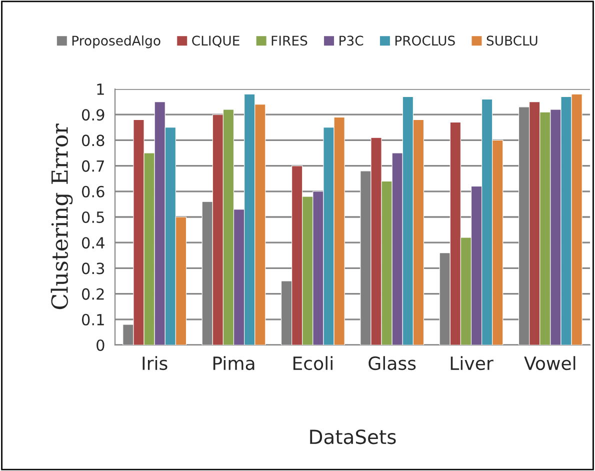 The height and width of the screenshot is (471, 595). I want to click on x-tick-label: Liver, so click(472, 363).